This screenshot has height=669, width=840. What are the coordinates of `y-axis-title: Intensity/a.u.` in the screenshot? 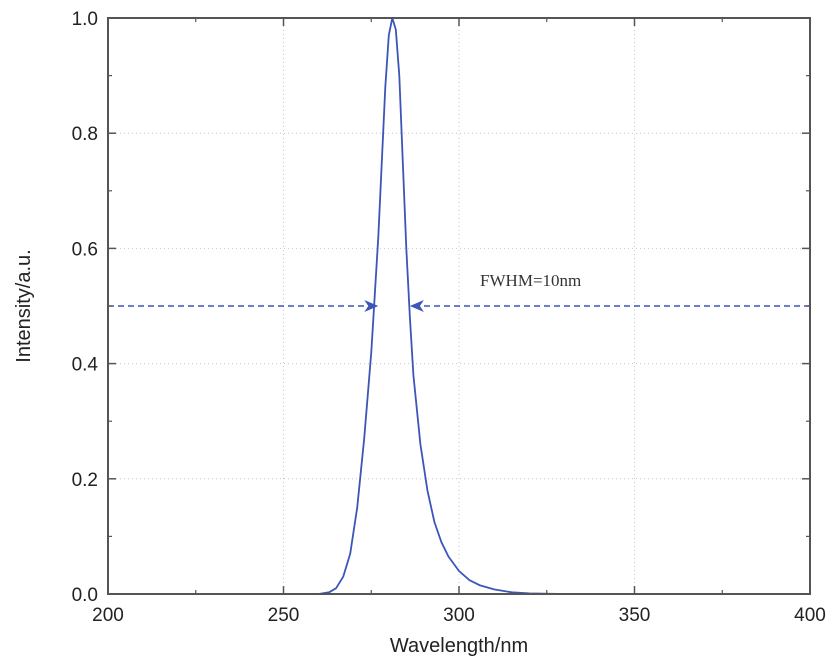 It's located at (24, 305).